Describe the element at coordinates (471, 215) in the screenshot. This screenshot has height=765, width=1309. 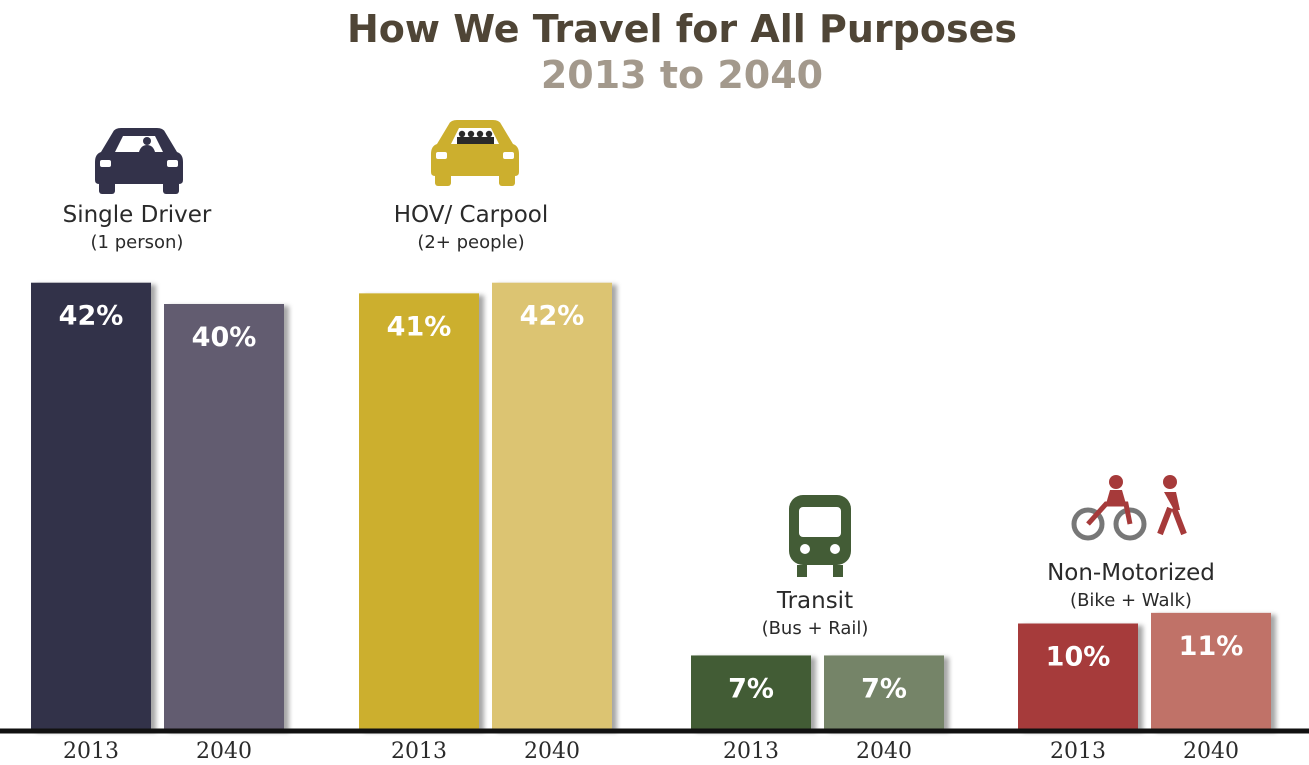
I see `group-label-carpool: HOV/ Carpool` at that location.